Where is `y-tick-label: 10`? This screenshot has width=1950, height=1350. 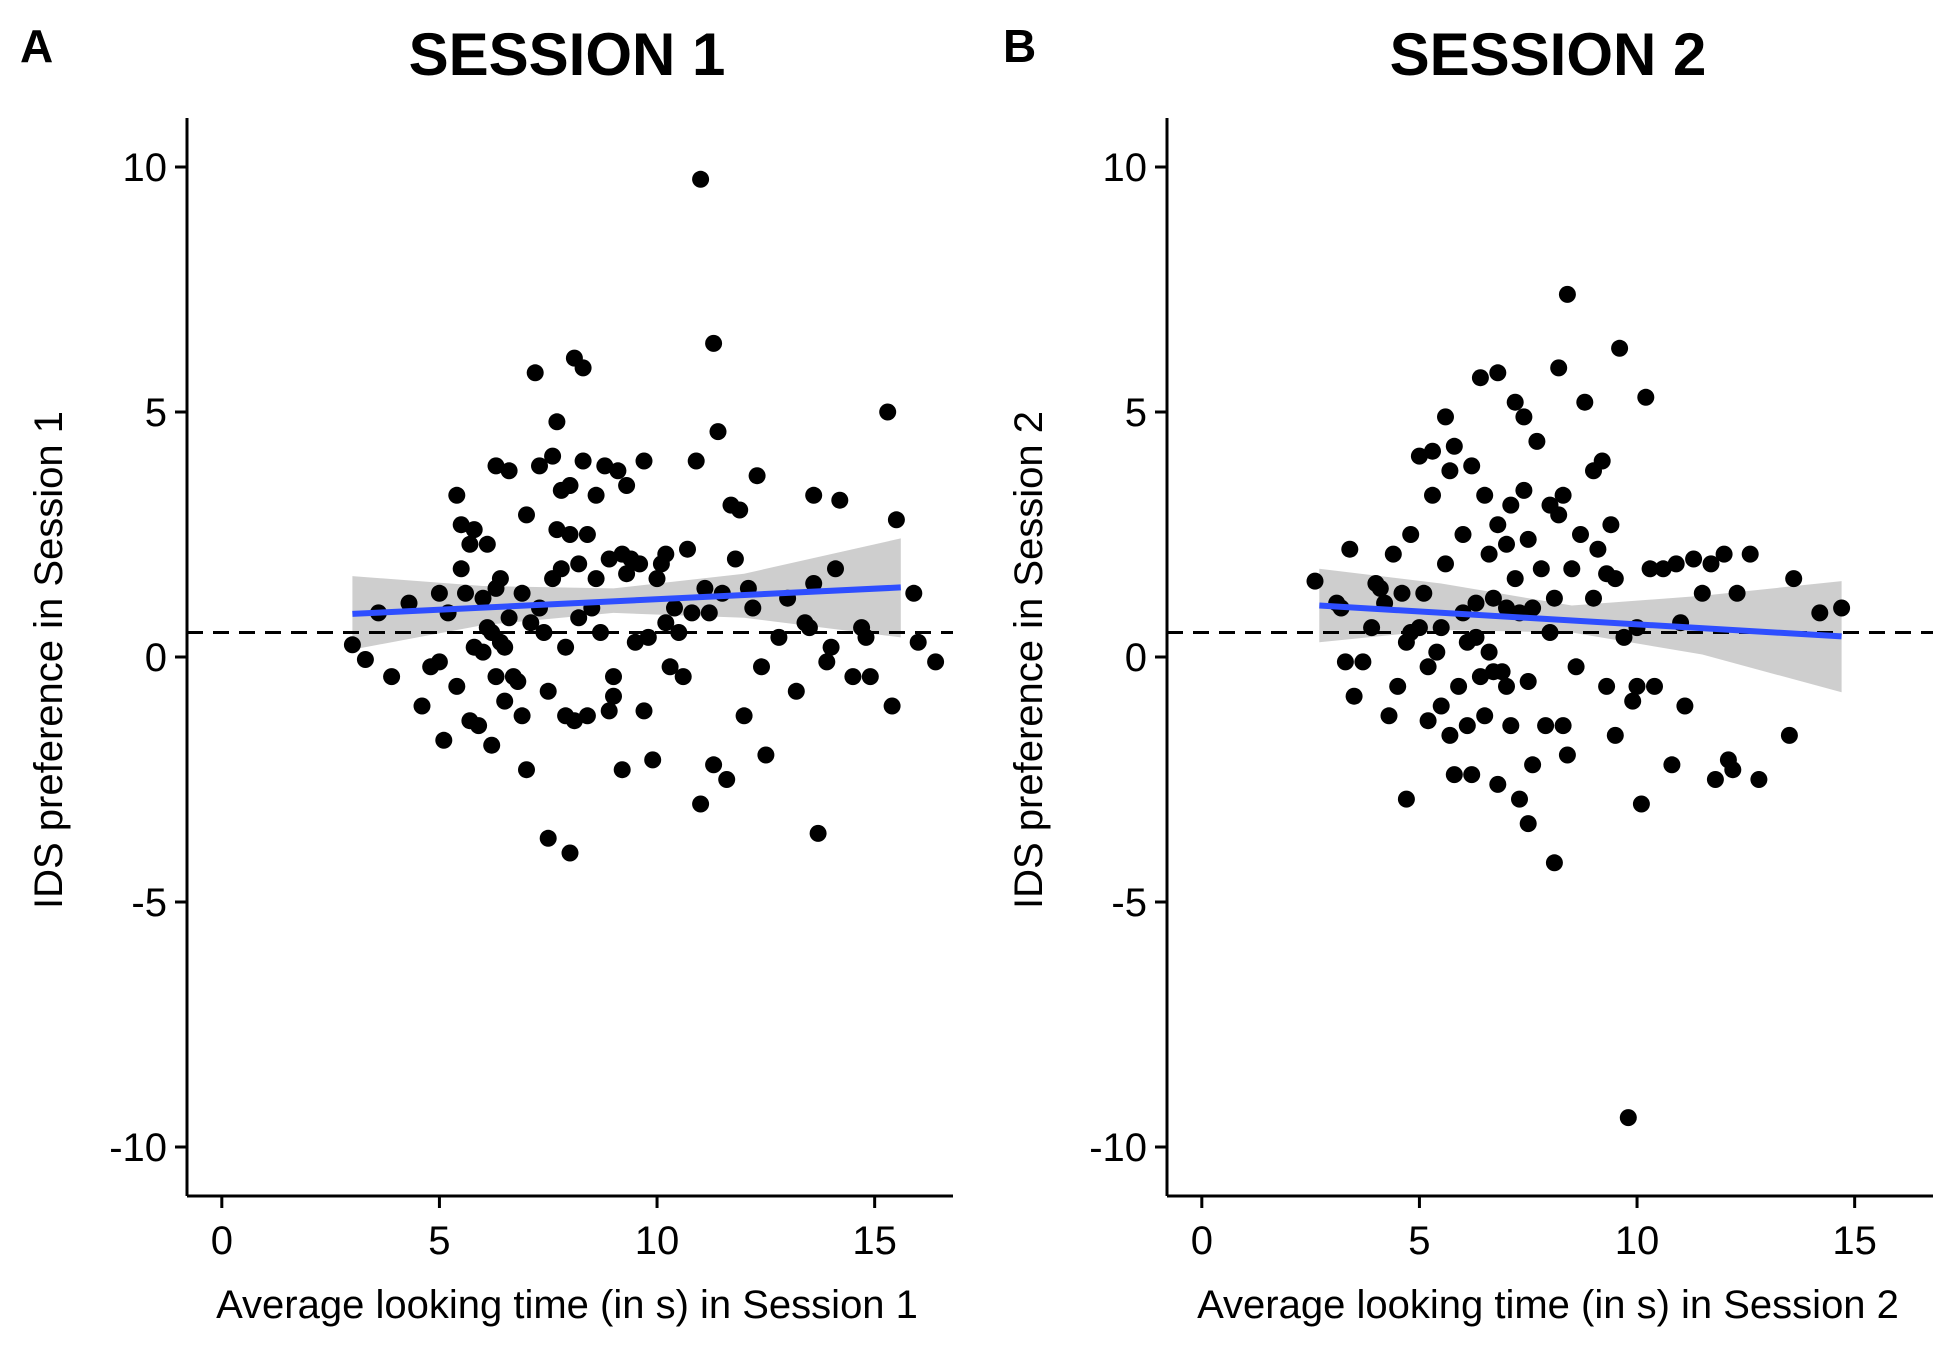 y-tick-label: 10 is located at coordinates (145, 168).